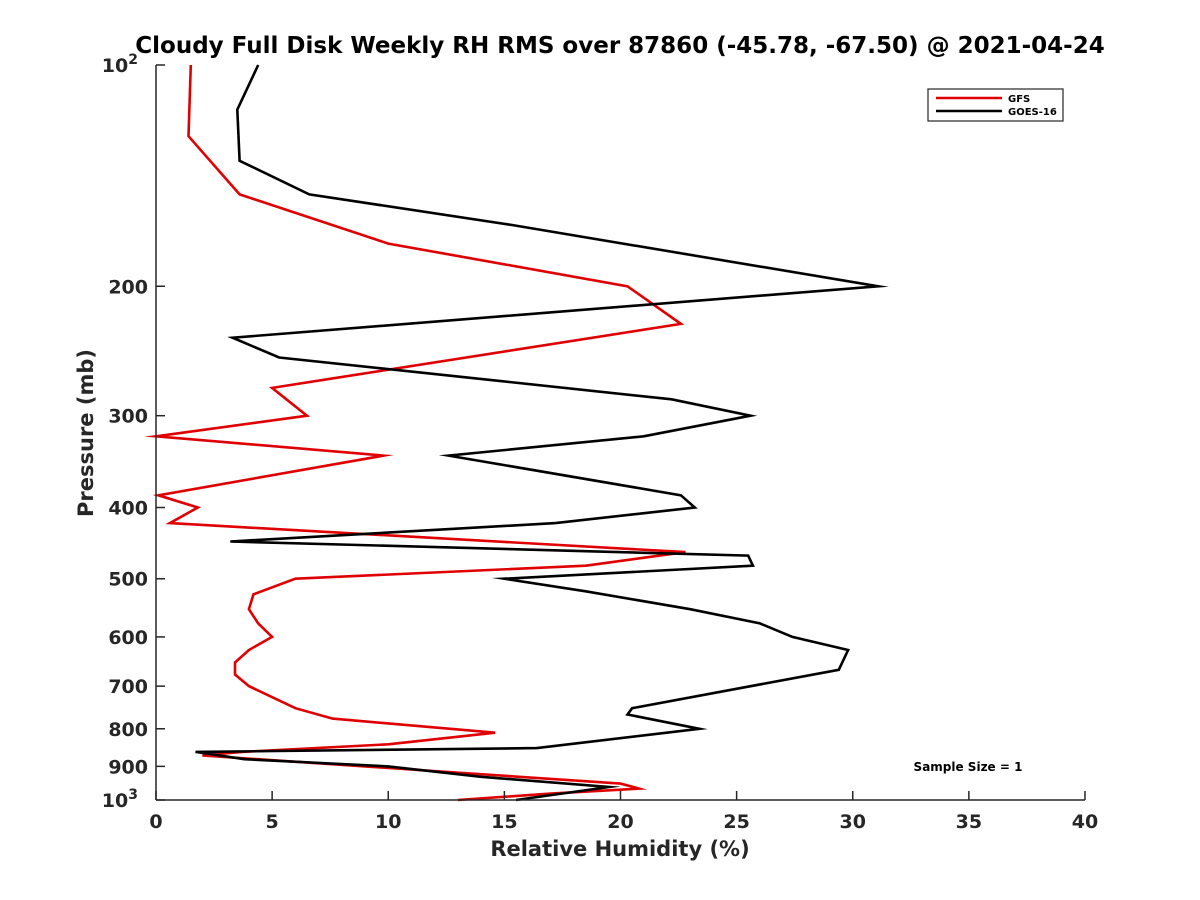 The height and width of the screenshot is (900, 1200). What do you see at coordinates (504, 822) in the screenshot?
I see `x-tick-label: 15` at bounding box center [504, 822].